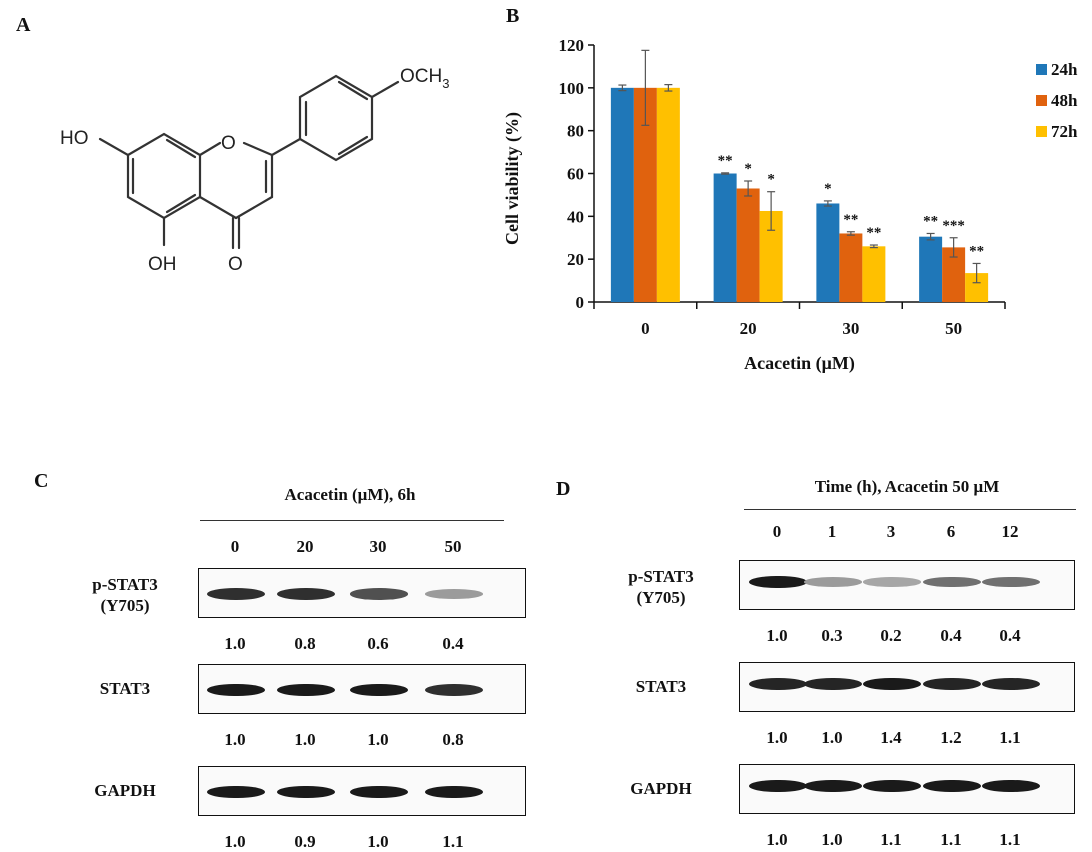  I want to click on row-label: p-STAT3 (Y705), so click(125, 595).